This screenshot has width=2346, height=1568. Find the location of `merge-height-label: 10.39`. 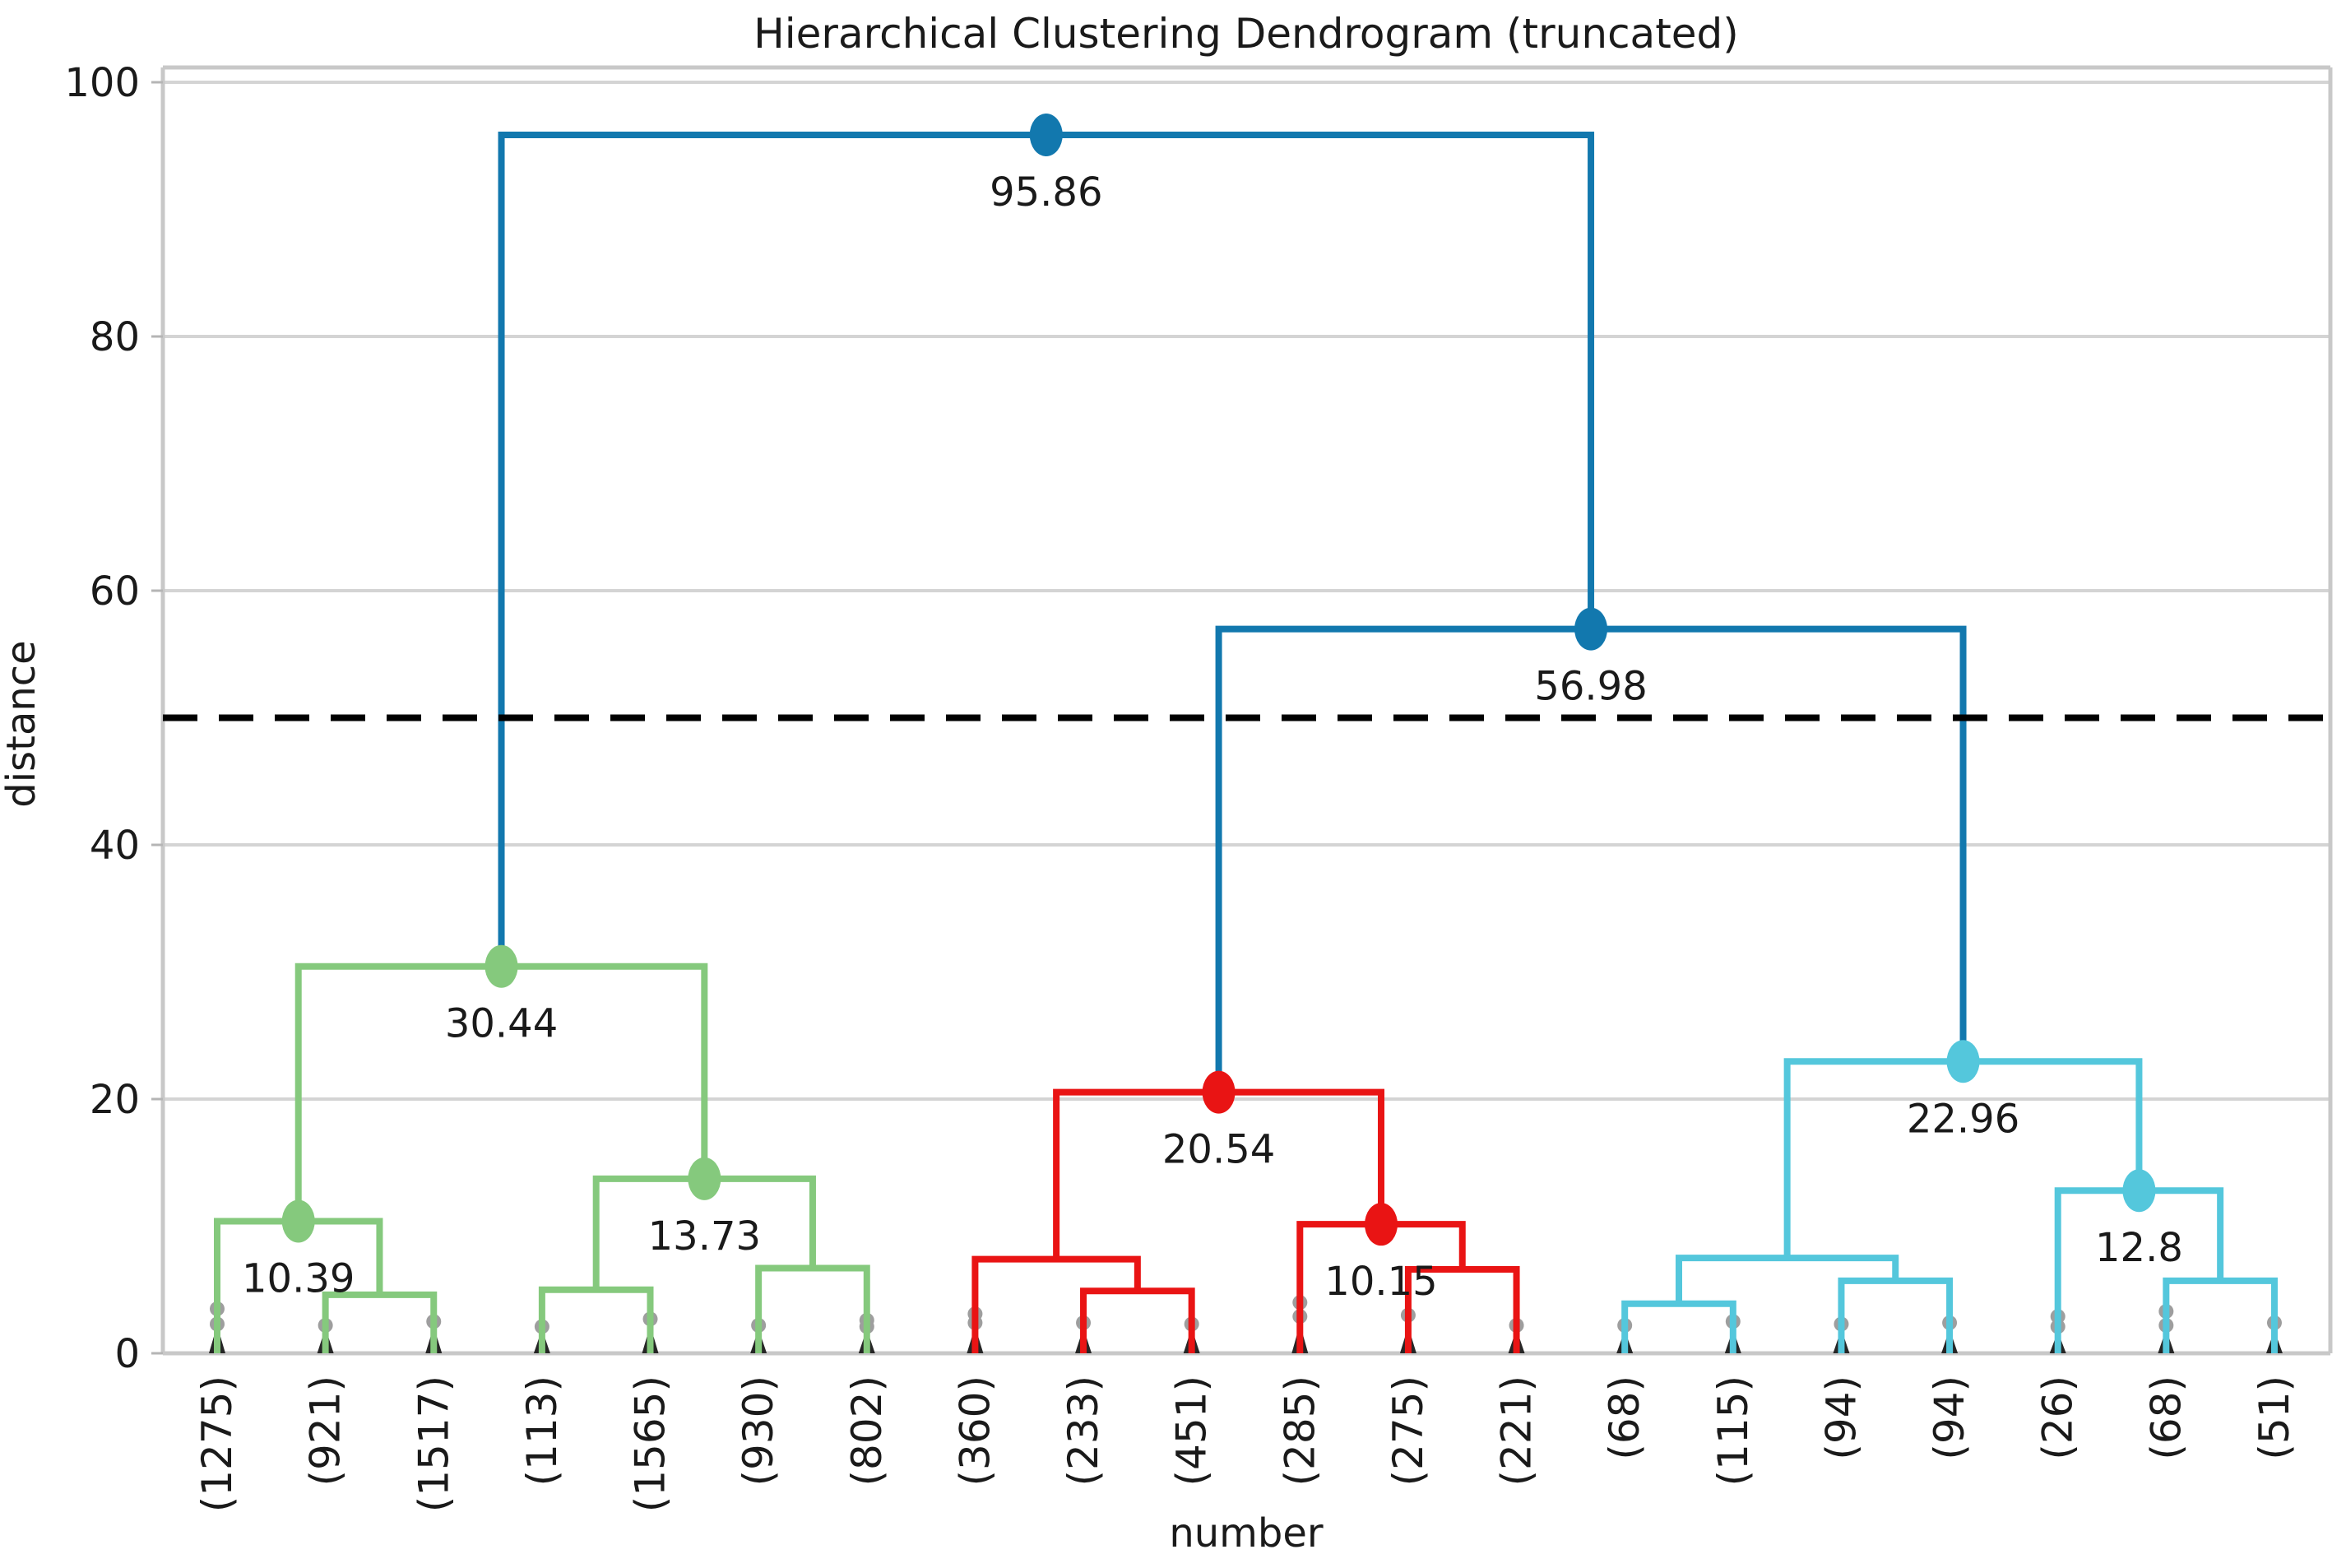

merge-height-label: 10.39 is located at coordinates (298, 1278).